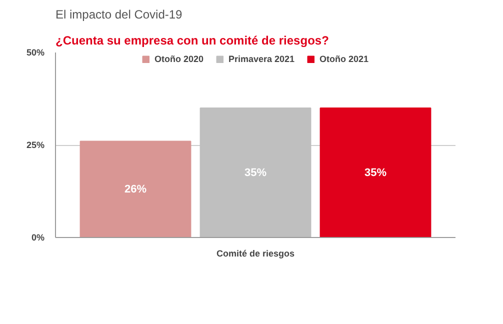 The height and width of the screenshot is (324, 503). I want to click on y-tick-label: 0%, so click(38, 237).